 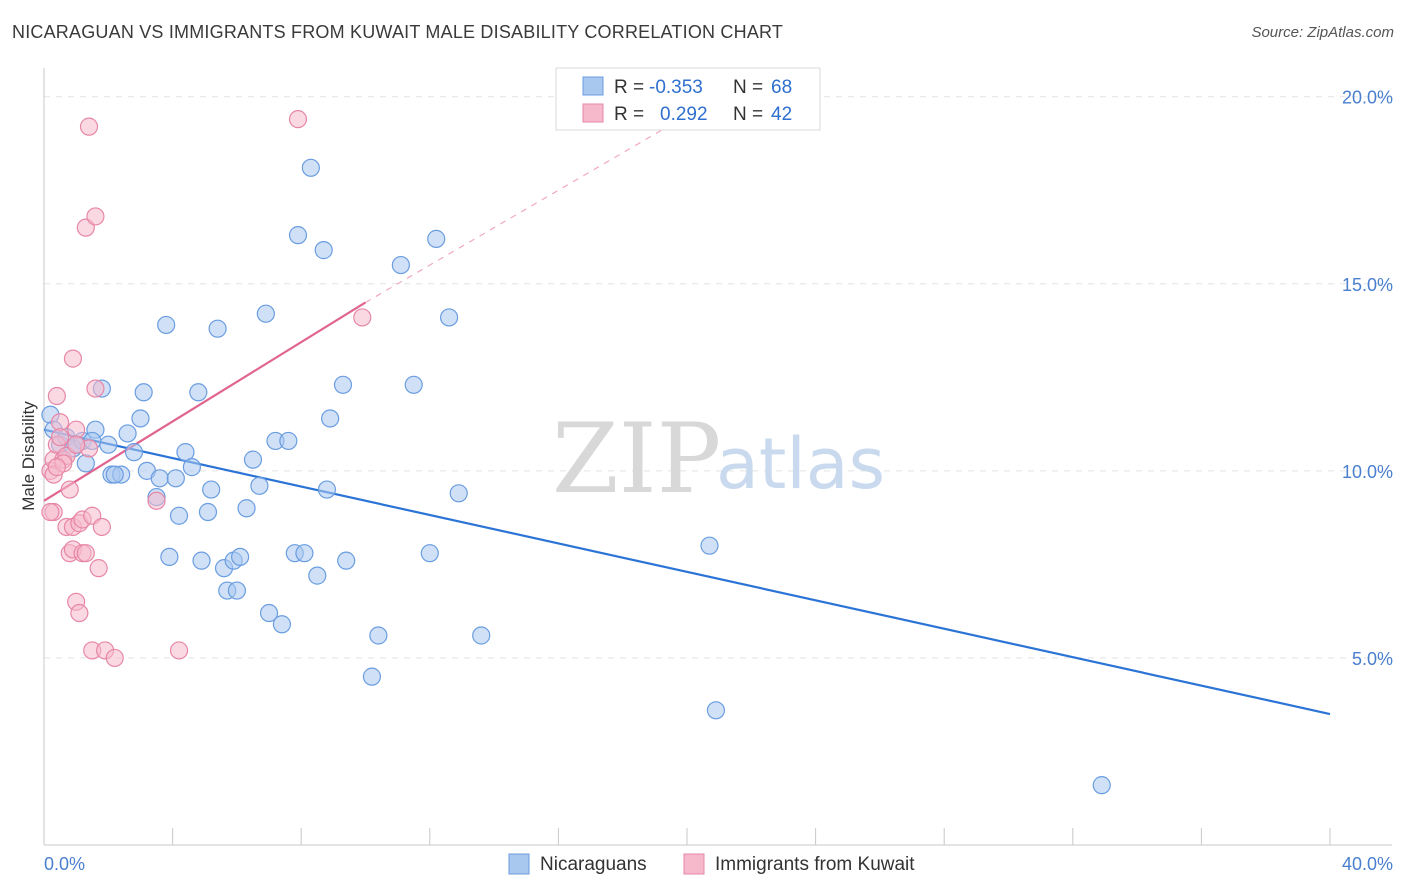 I want to click on legend-n-value-2: 42, so click(x=781, y=114).